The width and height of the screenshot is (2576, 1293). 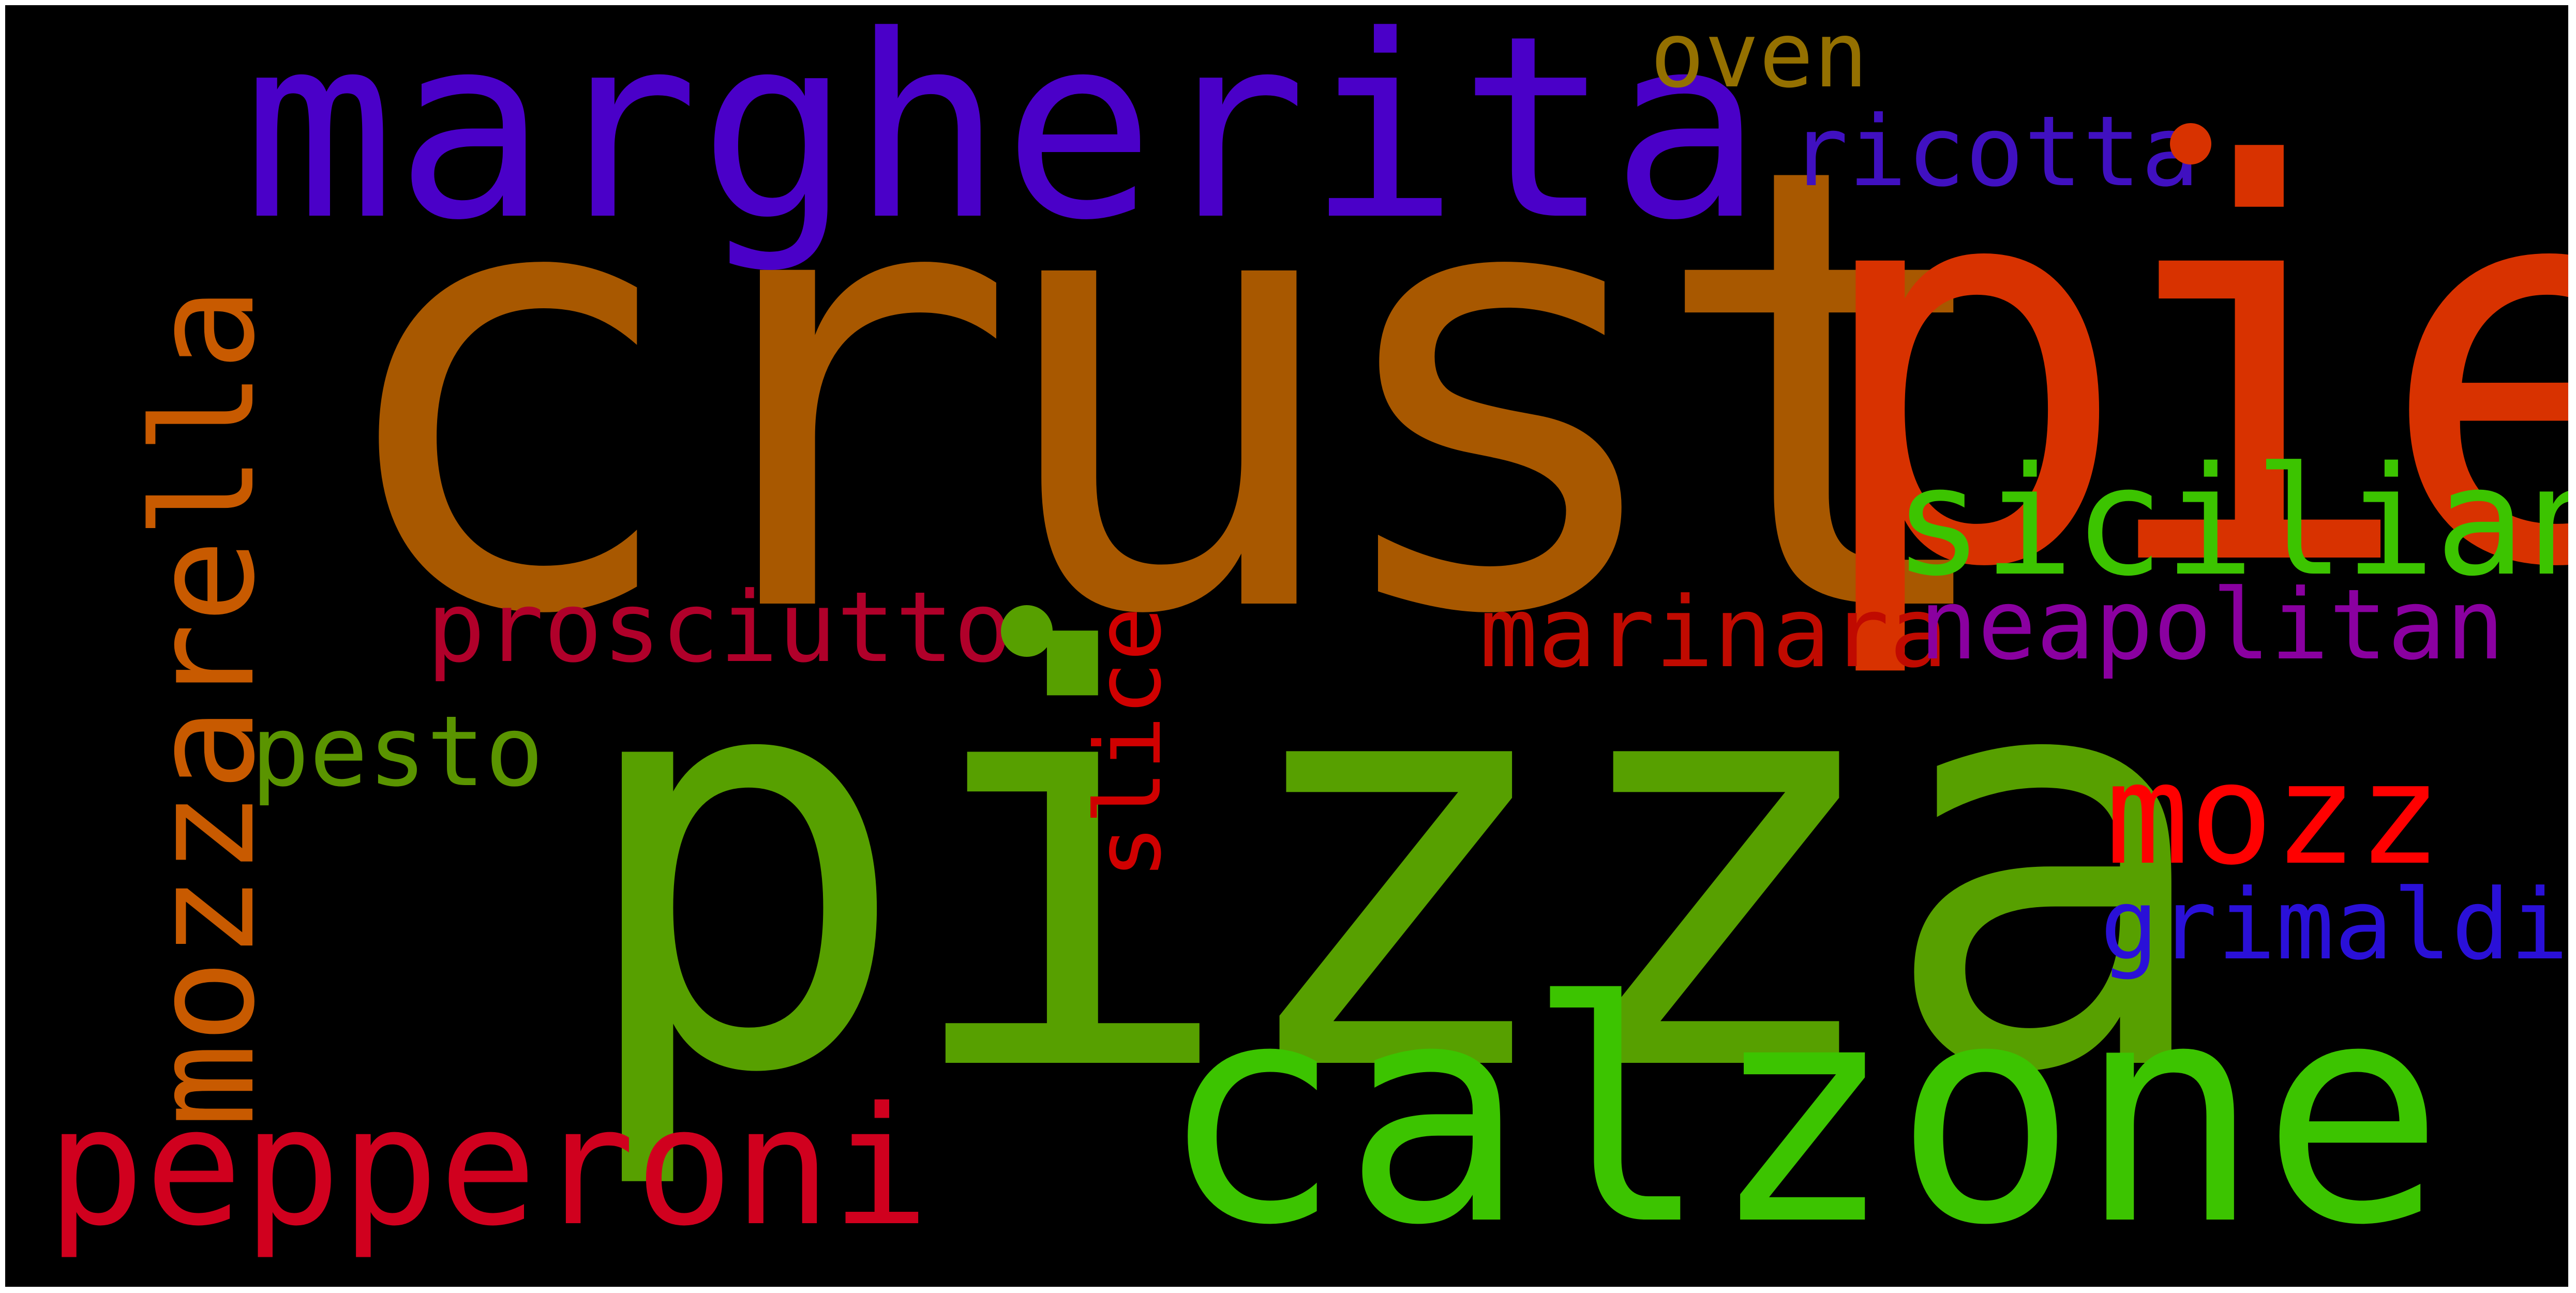 I want to click on word-oven: oven, so click(x=1759, y=56).